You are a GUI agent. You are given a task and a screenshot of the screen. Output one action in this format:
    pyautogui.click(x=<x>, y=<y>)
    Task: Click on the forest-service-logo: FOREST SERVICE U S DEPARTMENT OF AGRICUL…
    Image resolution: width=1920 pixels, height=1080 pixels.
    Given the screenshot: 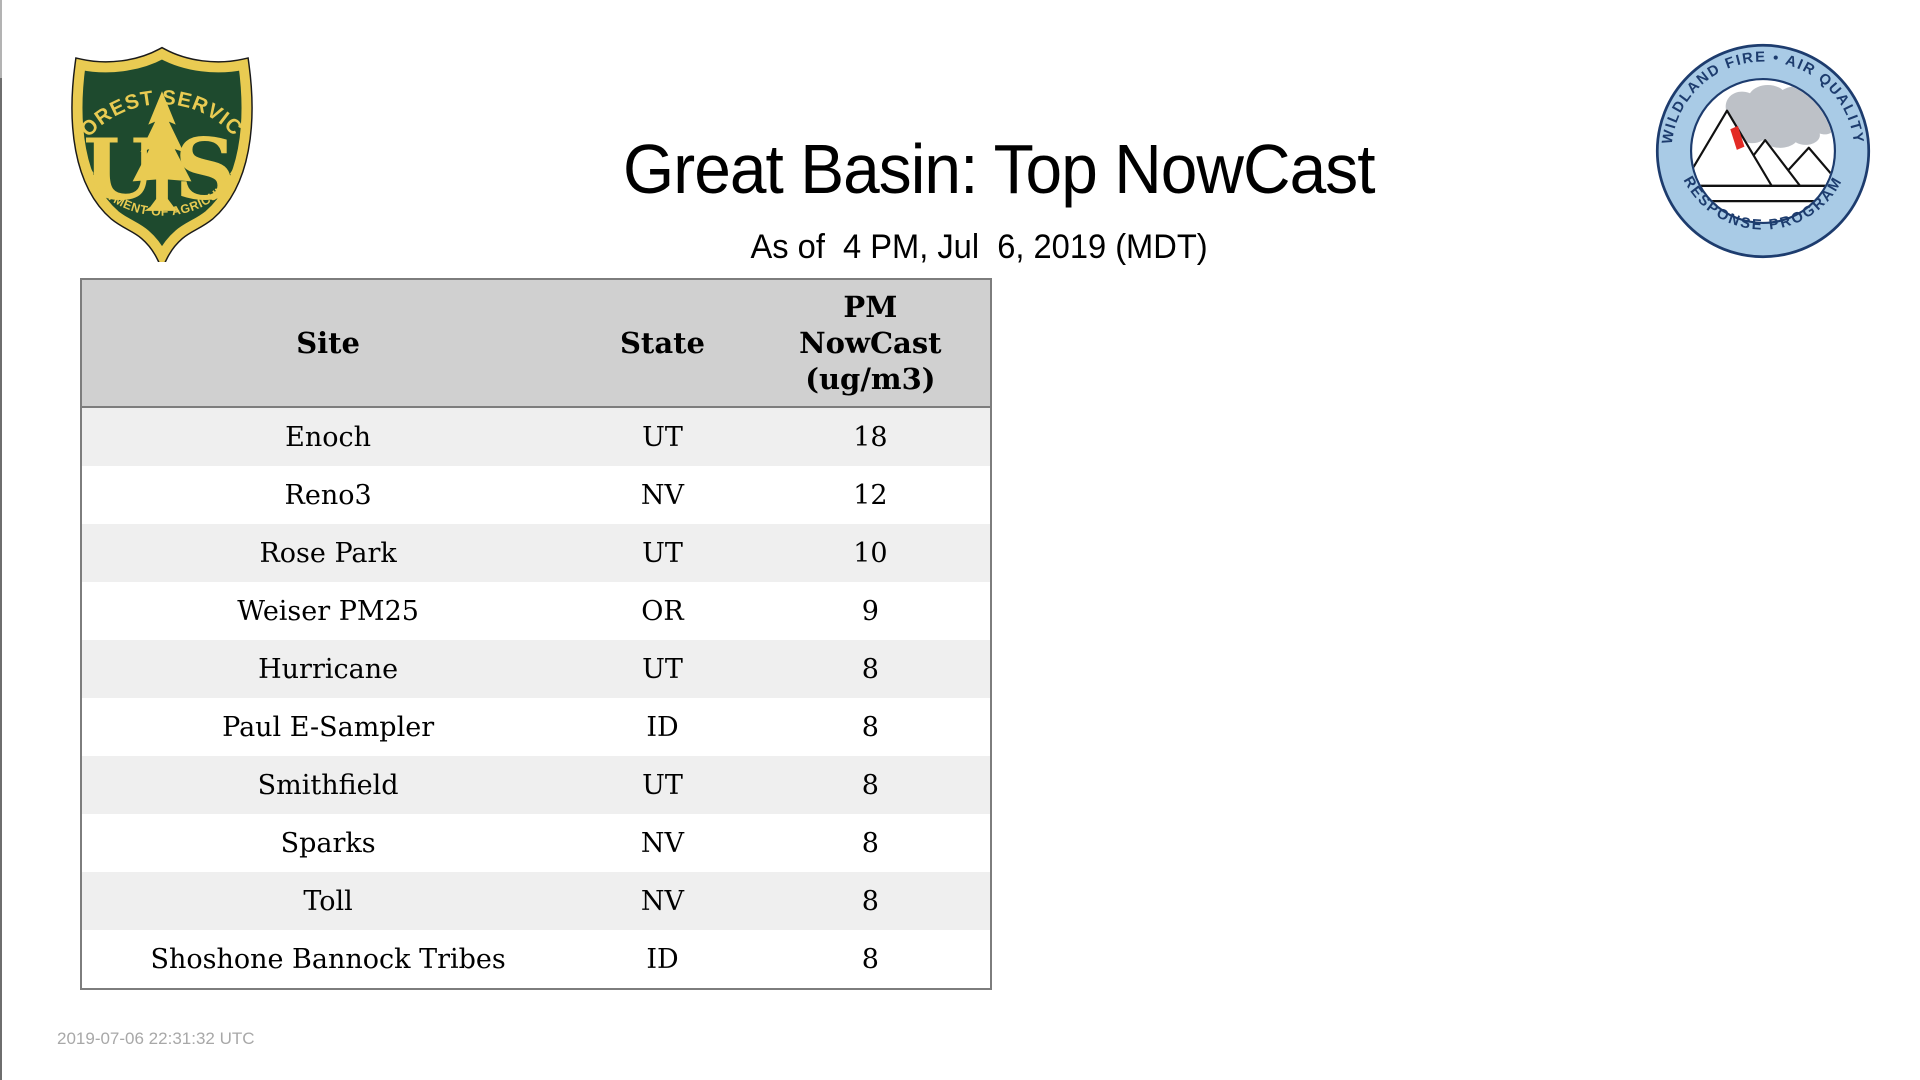 What is the action you would take?
    pyautogui.click(x=158, y=153)
    